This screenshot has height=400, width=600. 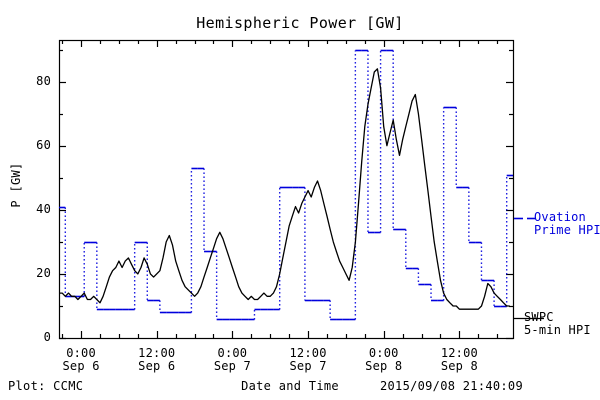 I want to click on y-axis-title: P [GW], so click(x=16, y=185).